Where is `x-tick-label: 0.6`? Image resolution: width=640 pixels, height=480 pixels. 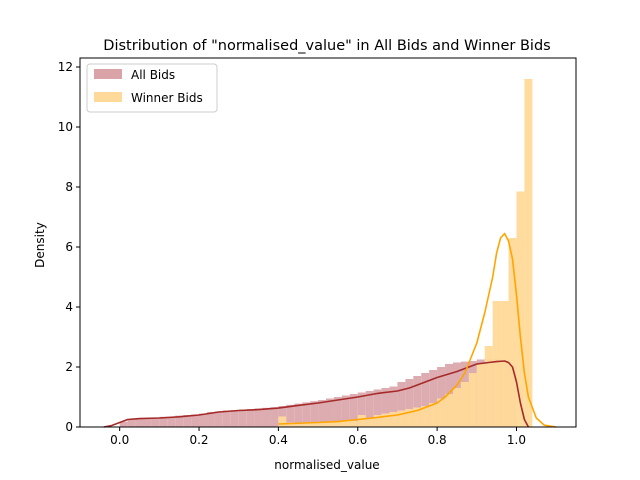
x-tick-label: 0.6 is located at coordinates (357, 440).